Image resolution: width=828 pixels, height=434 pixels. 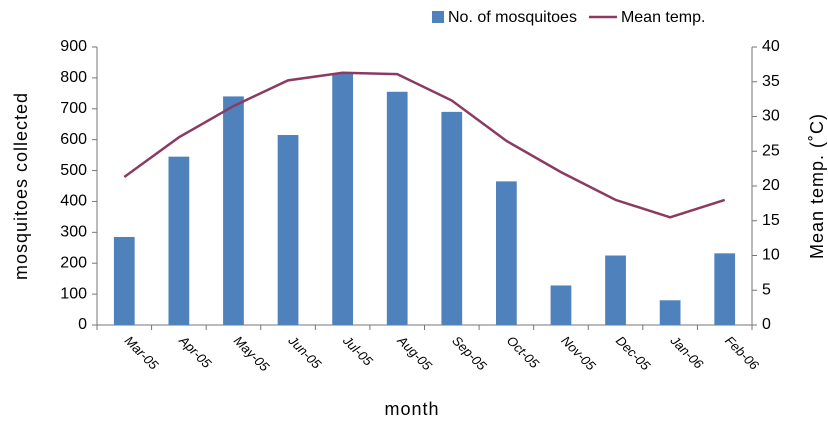 What do you see at coordinates (73, 293) in the screenshot?
I see `y-tick-label: 100` at bounding box center [73, 293].